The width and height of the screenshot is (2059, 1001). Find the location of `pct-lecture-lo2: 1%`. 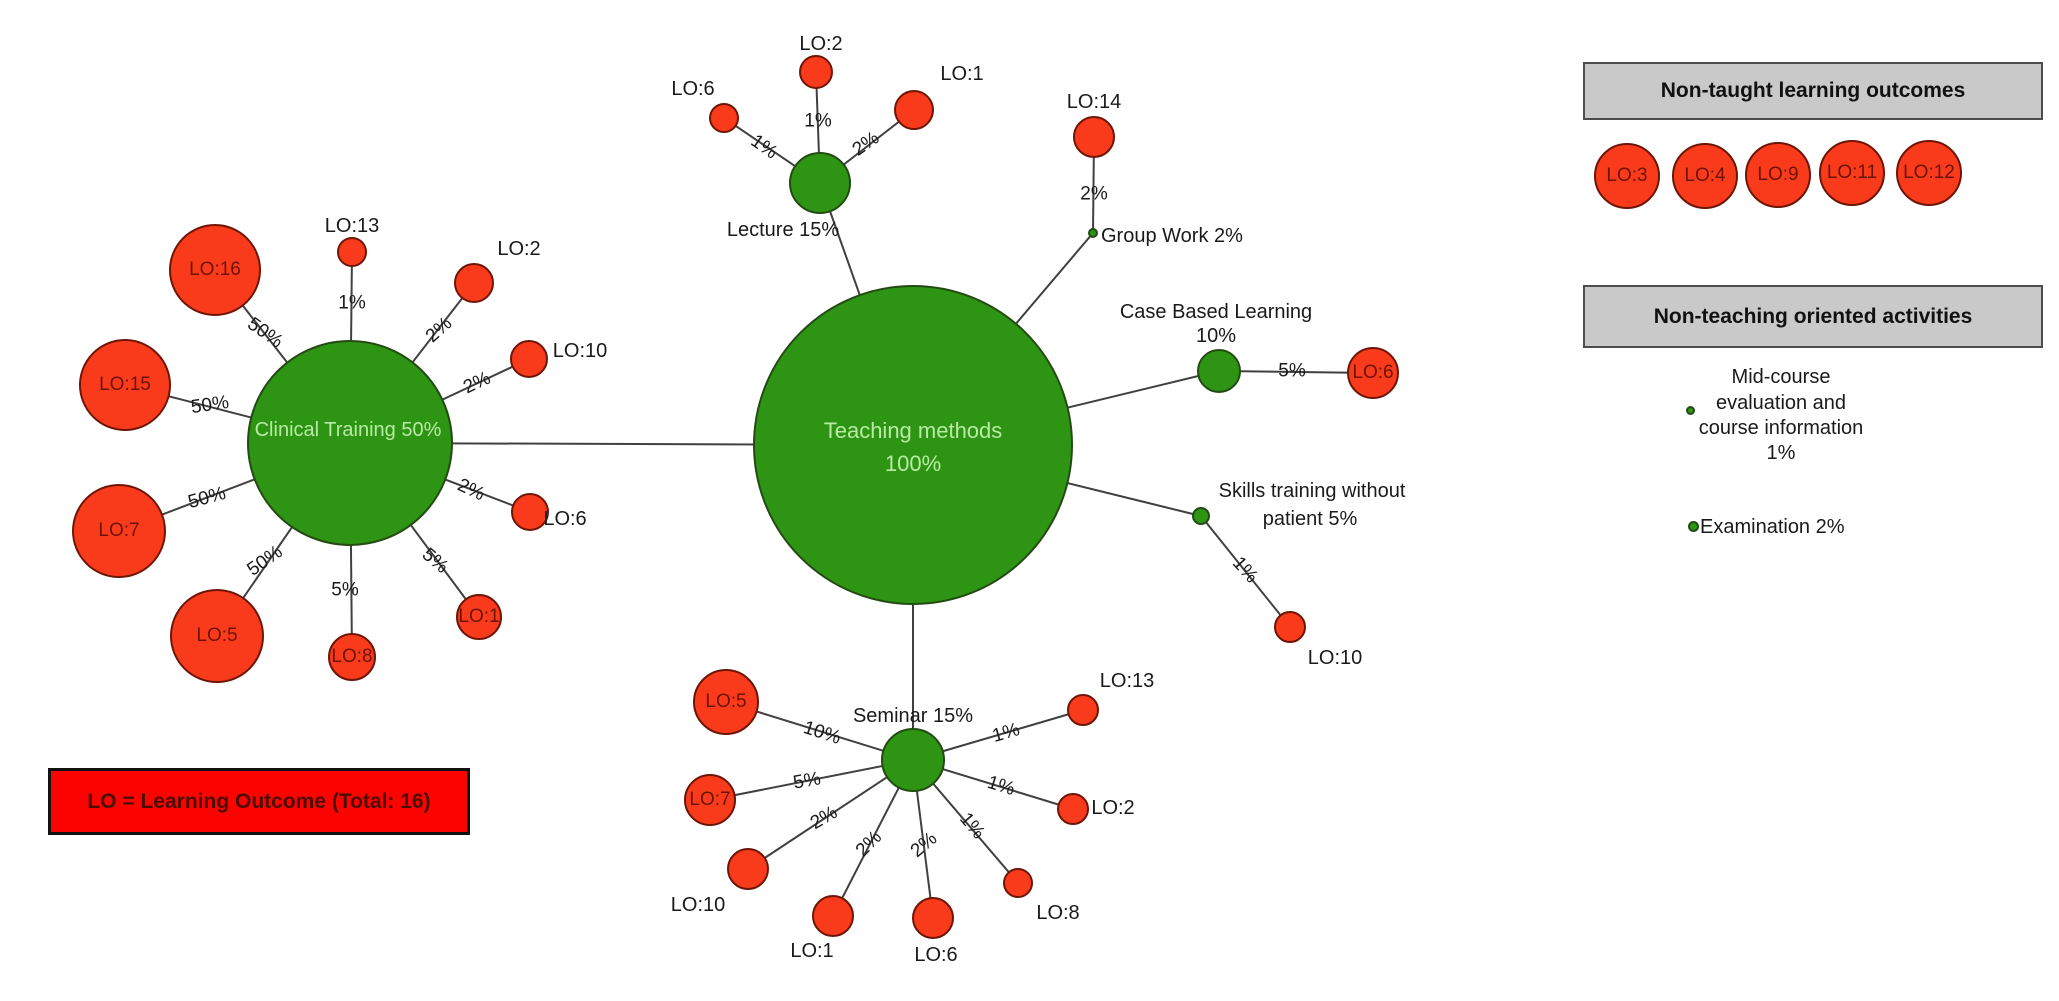

pct-lecture-lo2: 1% is located at coordinates (818, 121).